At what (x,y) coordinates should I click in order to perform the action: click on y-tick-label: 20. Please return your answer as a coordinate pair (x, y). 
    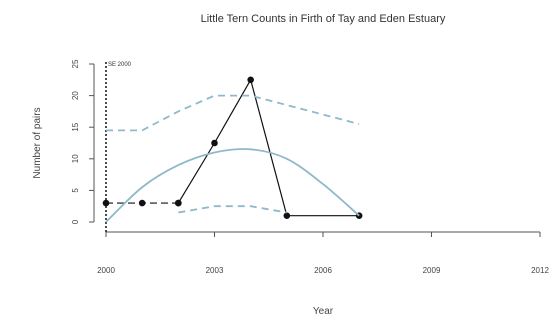
    Looking at the image, I should click on (75, 95).